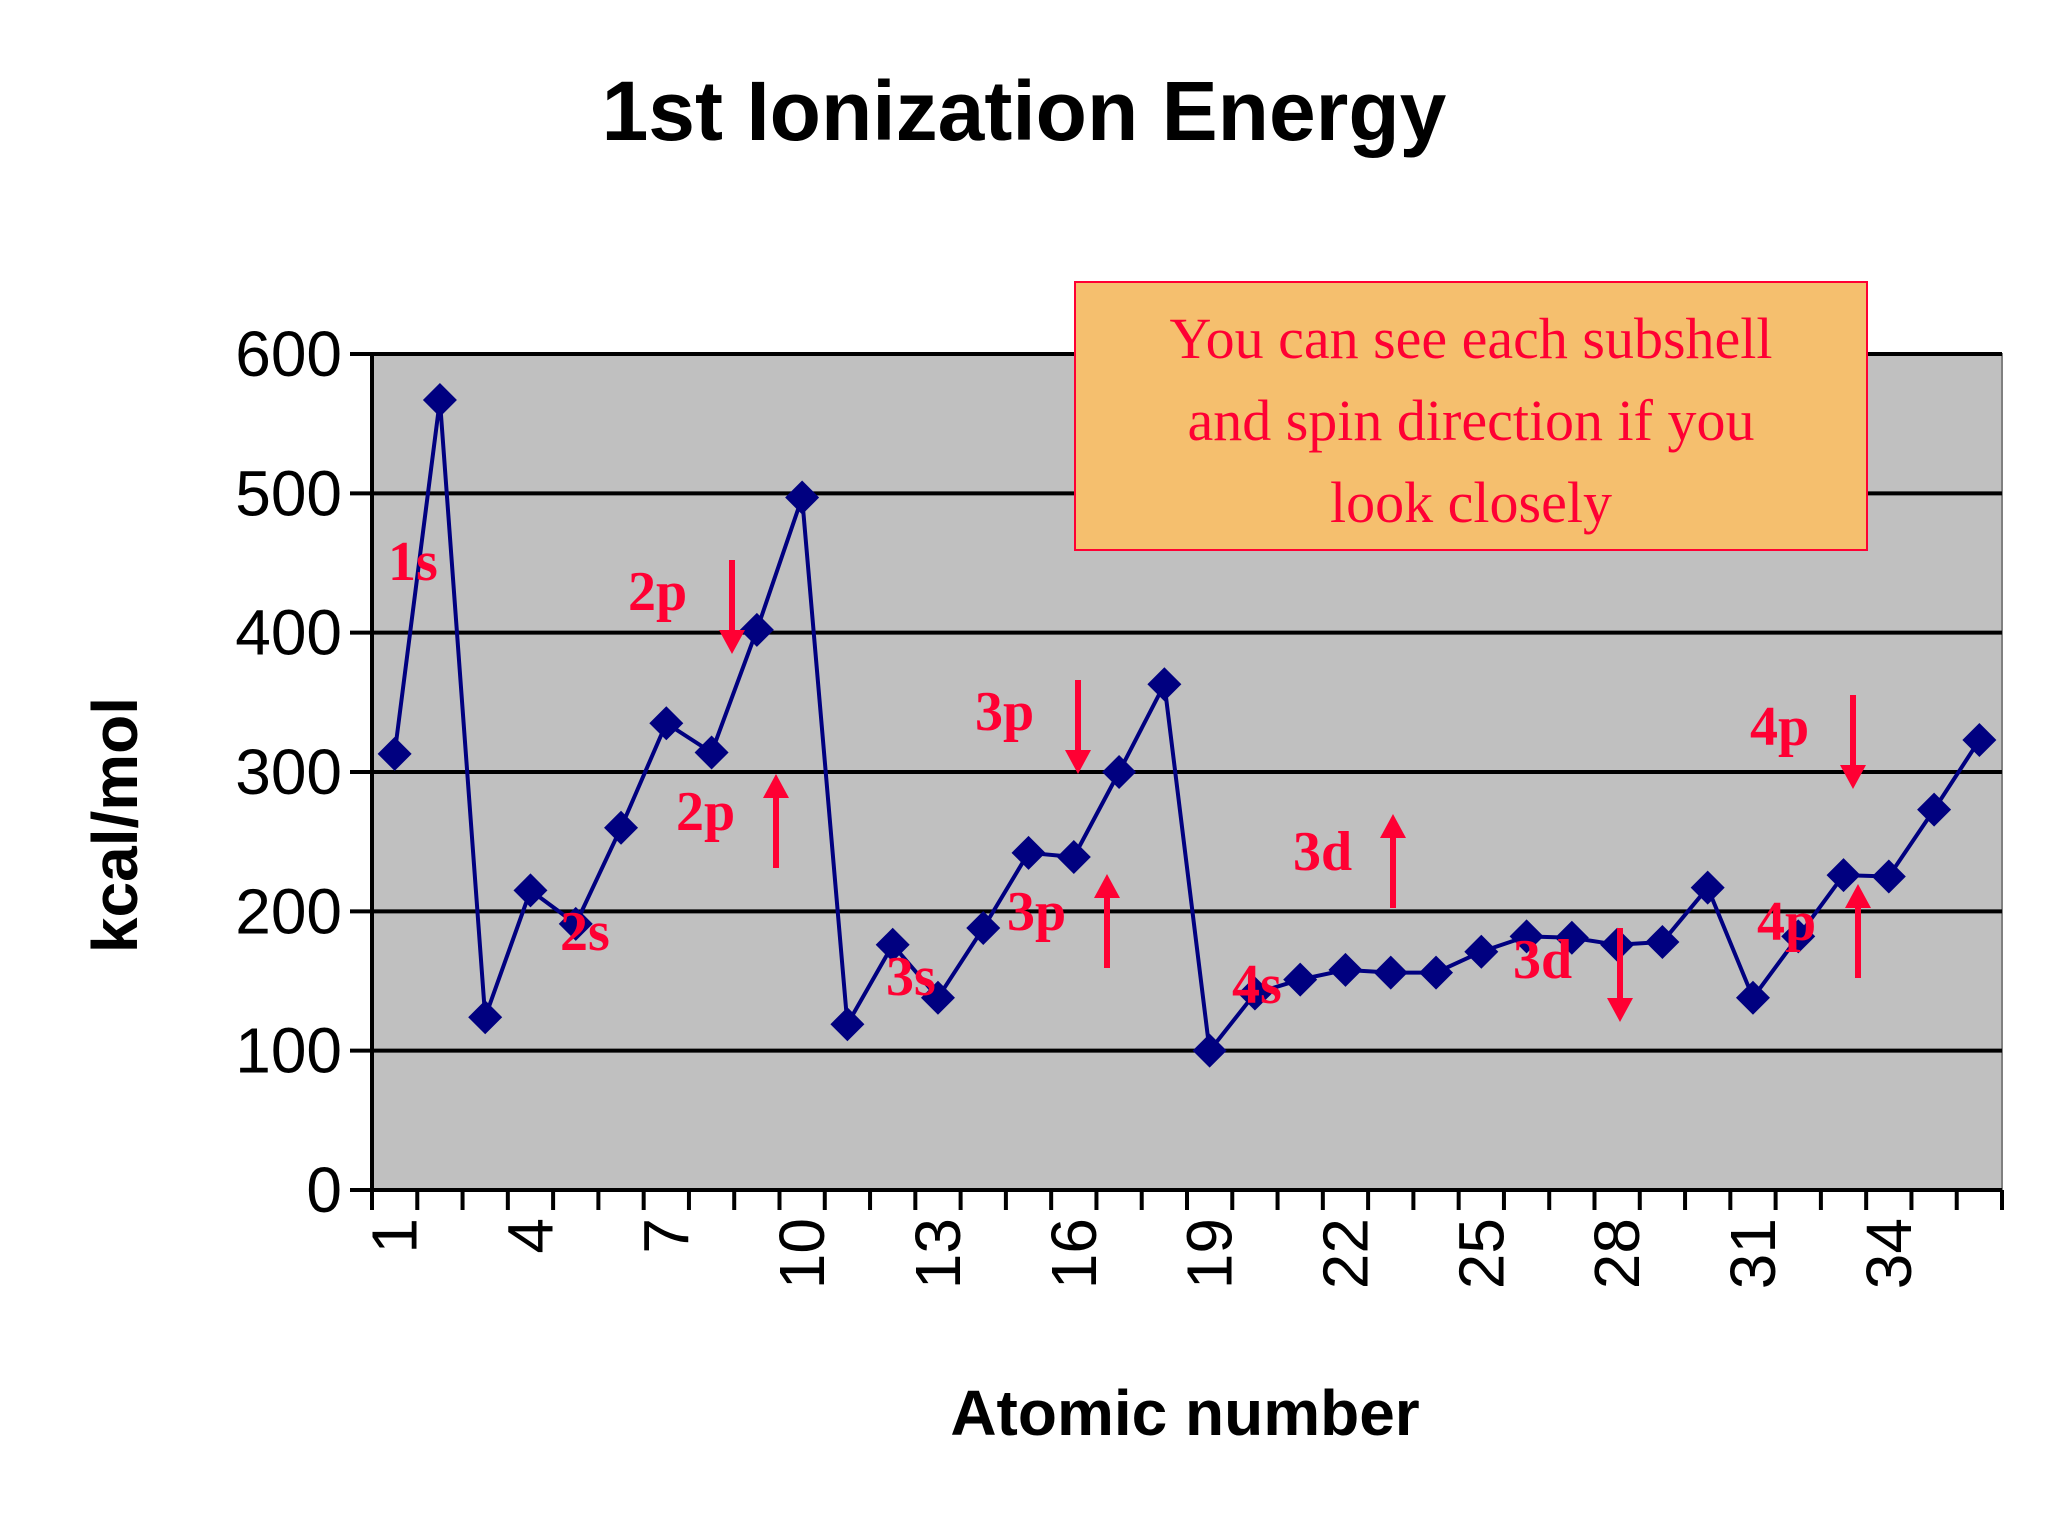 The height and width of the screenshot is (1536, 2048). What do you see at coordinates (1024, 111) in the screenshot?
I see `chart-title: 1st Ionization Energy` at bounding box center [1024, 111].